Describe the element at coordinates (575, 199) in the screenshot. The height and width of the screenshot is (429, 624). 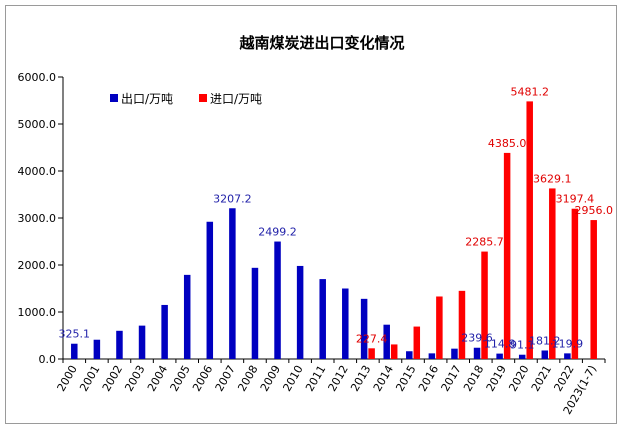
I see `data-label-import: 3197.4` at that location.